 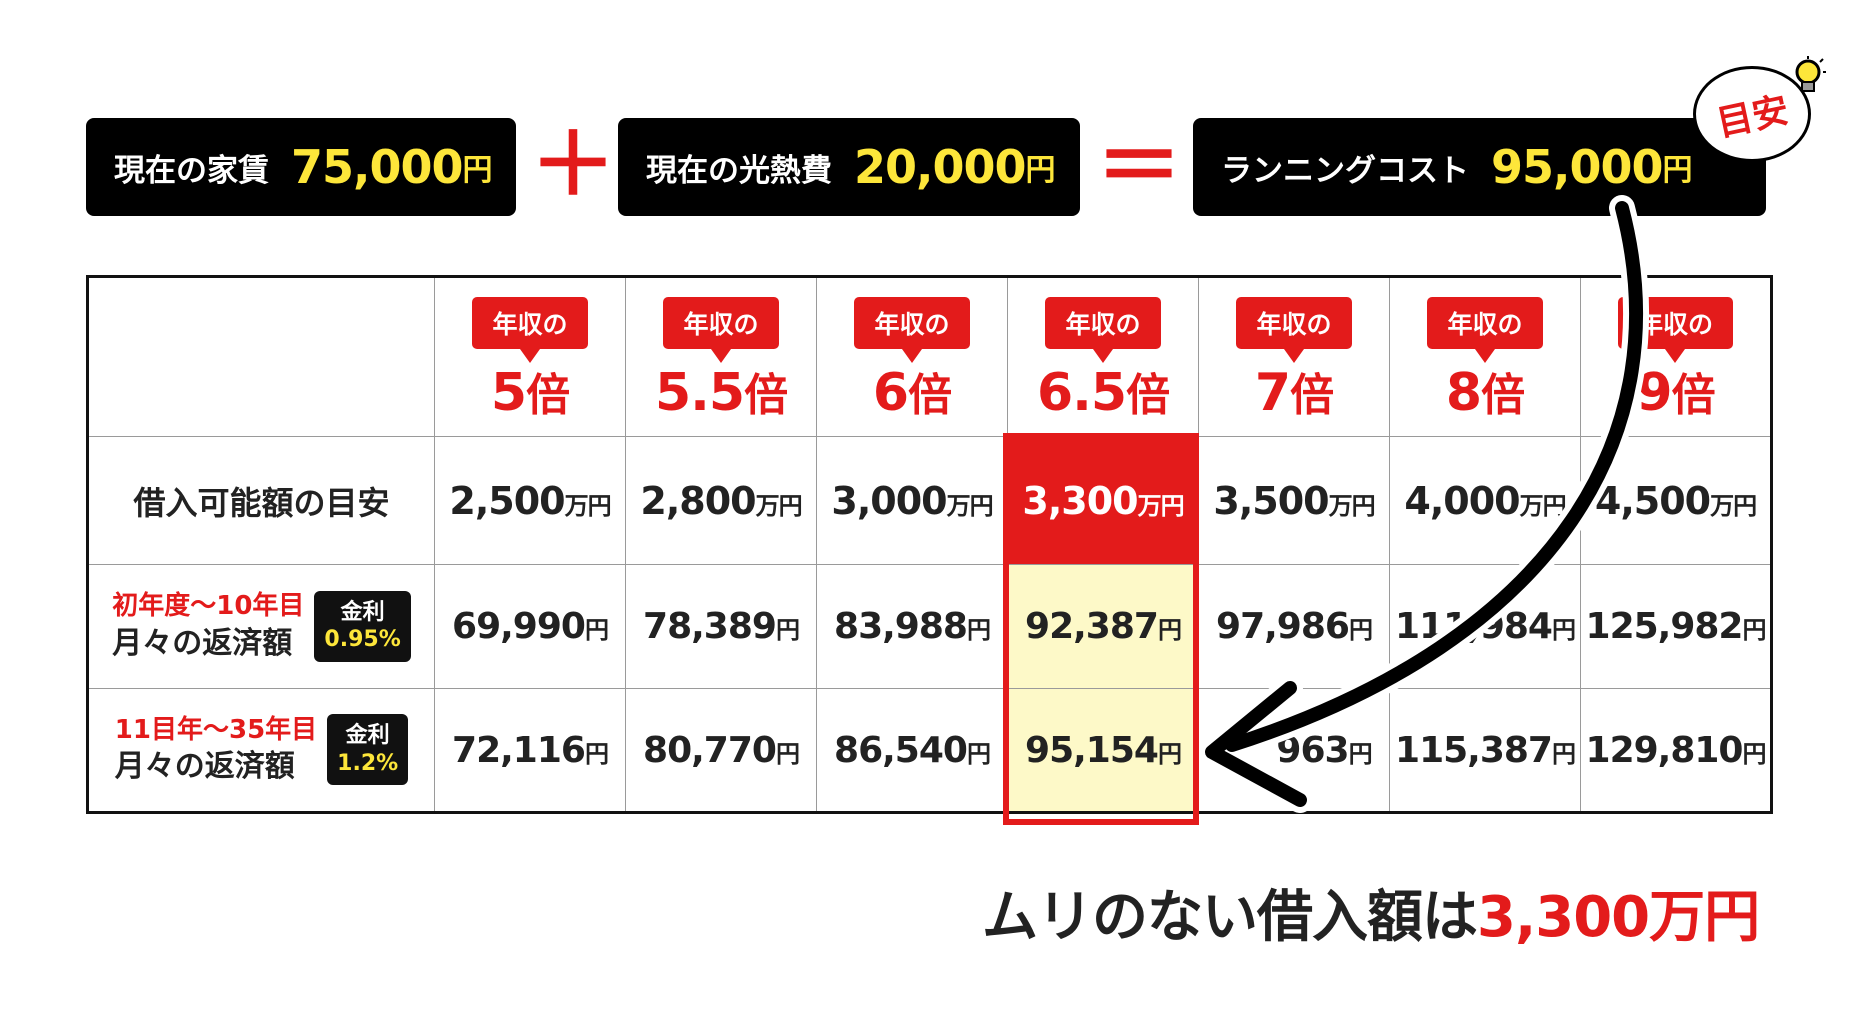 I want to click on payment-value: 97,986円, so click(x=1294, y=626).